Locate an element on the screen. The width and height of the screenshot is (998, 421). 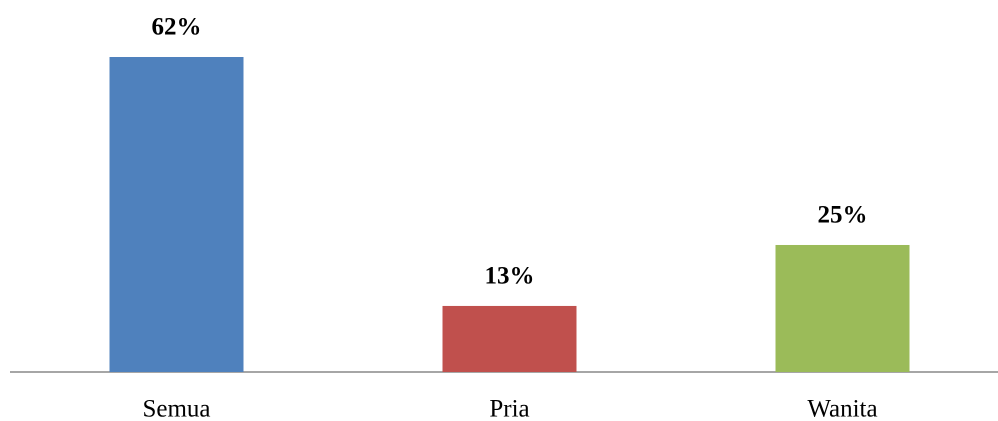
x-tick-label: Pria is located at coordinates (509, 408).